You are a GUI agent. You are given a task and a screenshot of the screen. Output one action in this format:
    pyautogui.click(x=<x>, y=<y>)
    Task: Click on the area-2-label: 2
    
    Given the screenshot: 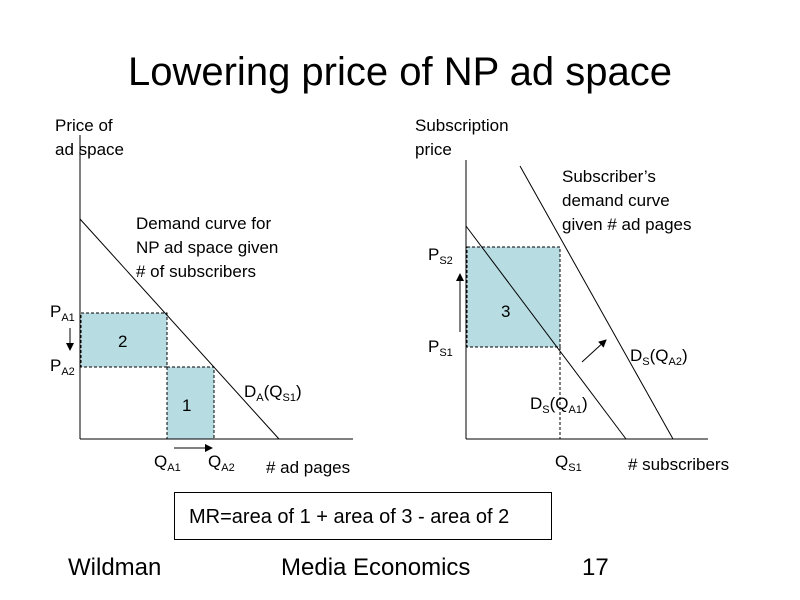 What is the action you would take?
    pyautogui.click(x=122, y=341)
    